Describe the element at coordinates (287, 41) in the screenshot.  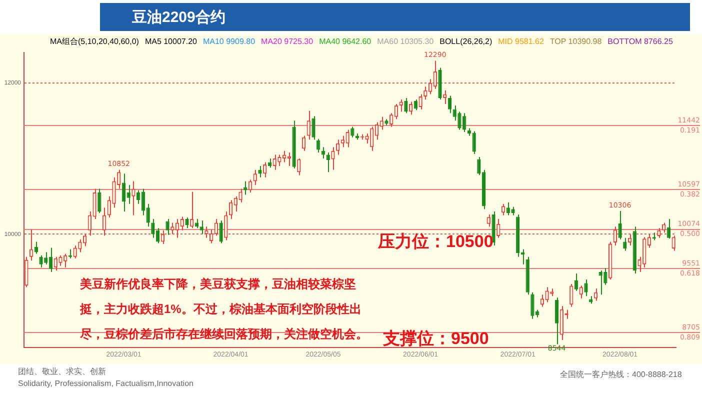
I see `text: MA20 9725.30` at that location.